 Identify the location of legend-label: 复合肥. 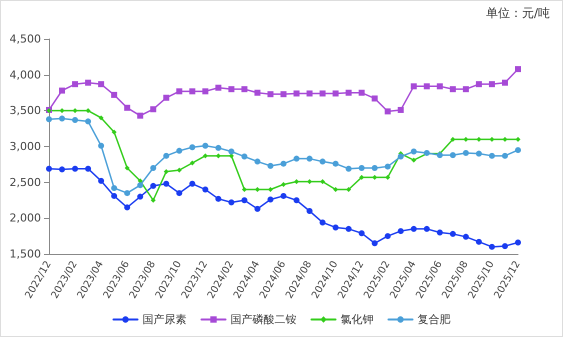
(434, 319).